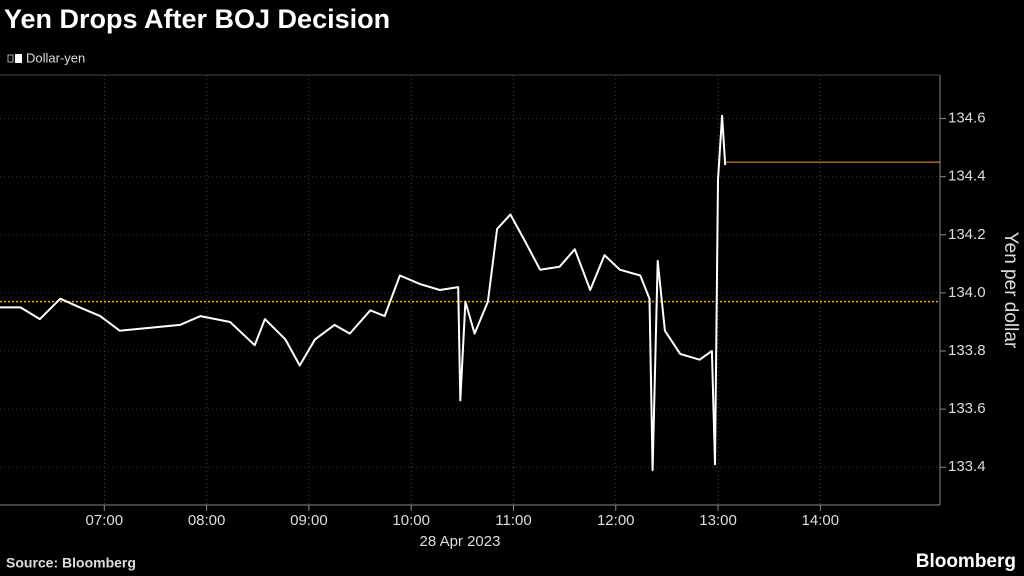  Describe the element at coordinates (309, 520) in the screenshot. I see `x-tick-label: 09:00` at that location.